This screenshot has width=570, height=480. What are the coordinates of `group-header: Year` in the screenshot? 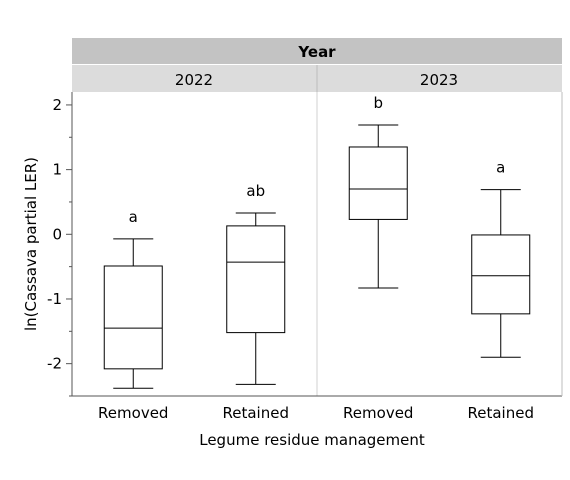 It's located at (316, 52).